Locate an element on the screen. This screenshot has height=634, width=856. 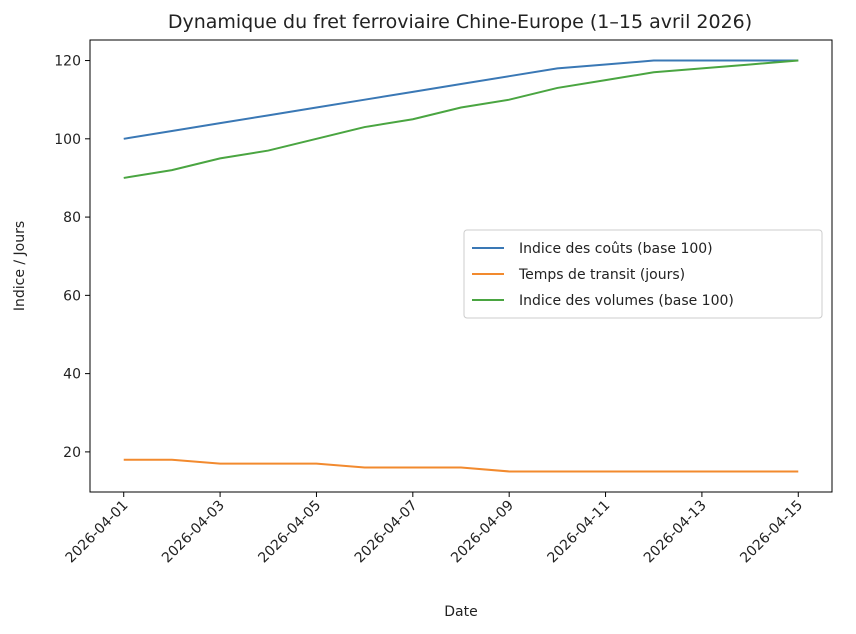
x-tick-label: 2026-04-07 is located at coordinates (386, 532).